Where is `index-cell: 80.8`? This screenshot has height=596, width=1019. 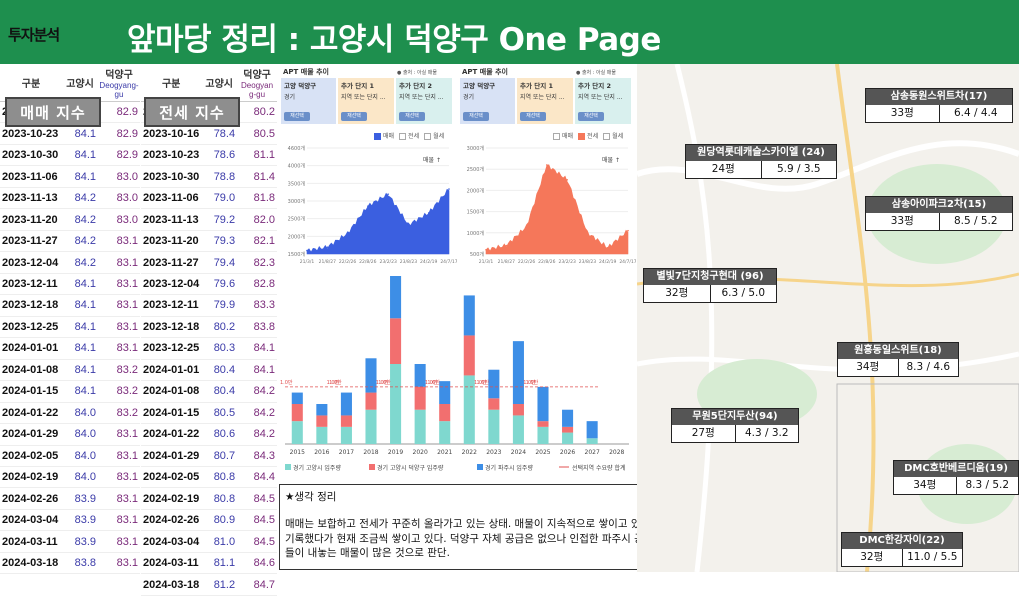 index-cell: 80.8 is located at coordinates (219, 498).